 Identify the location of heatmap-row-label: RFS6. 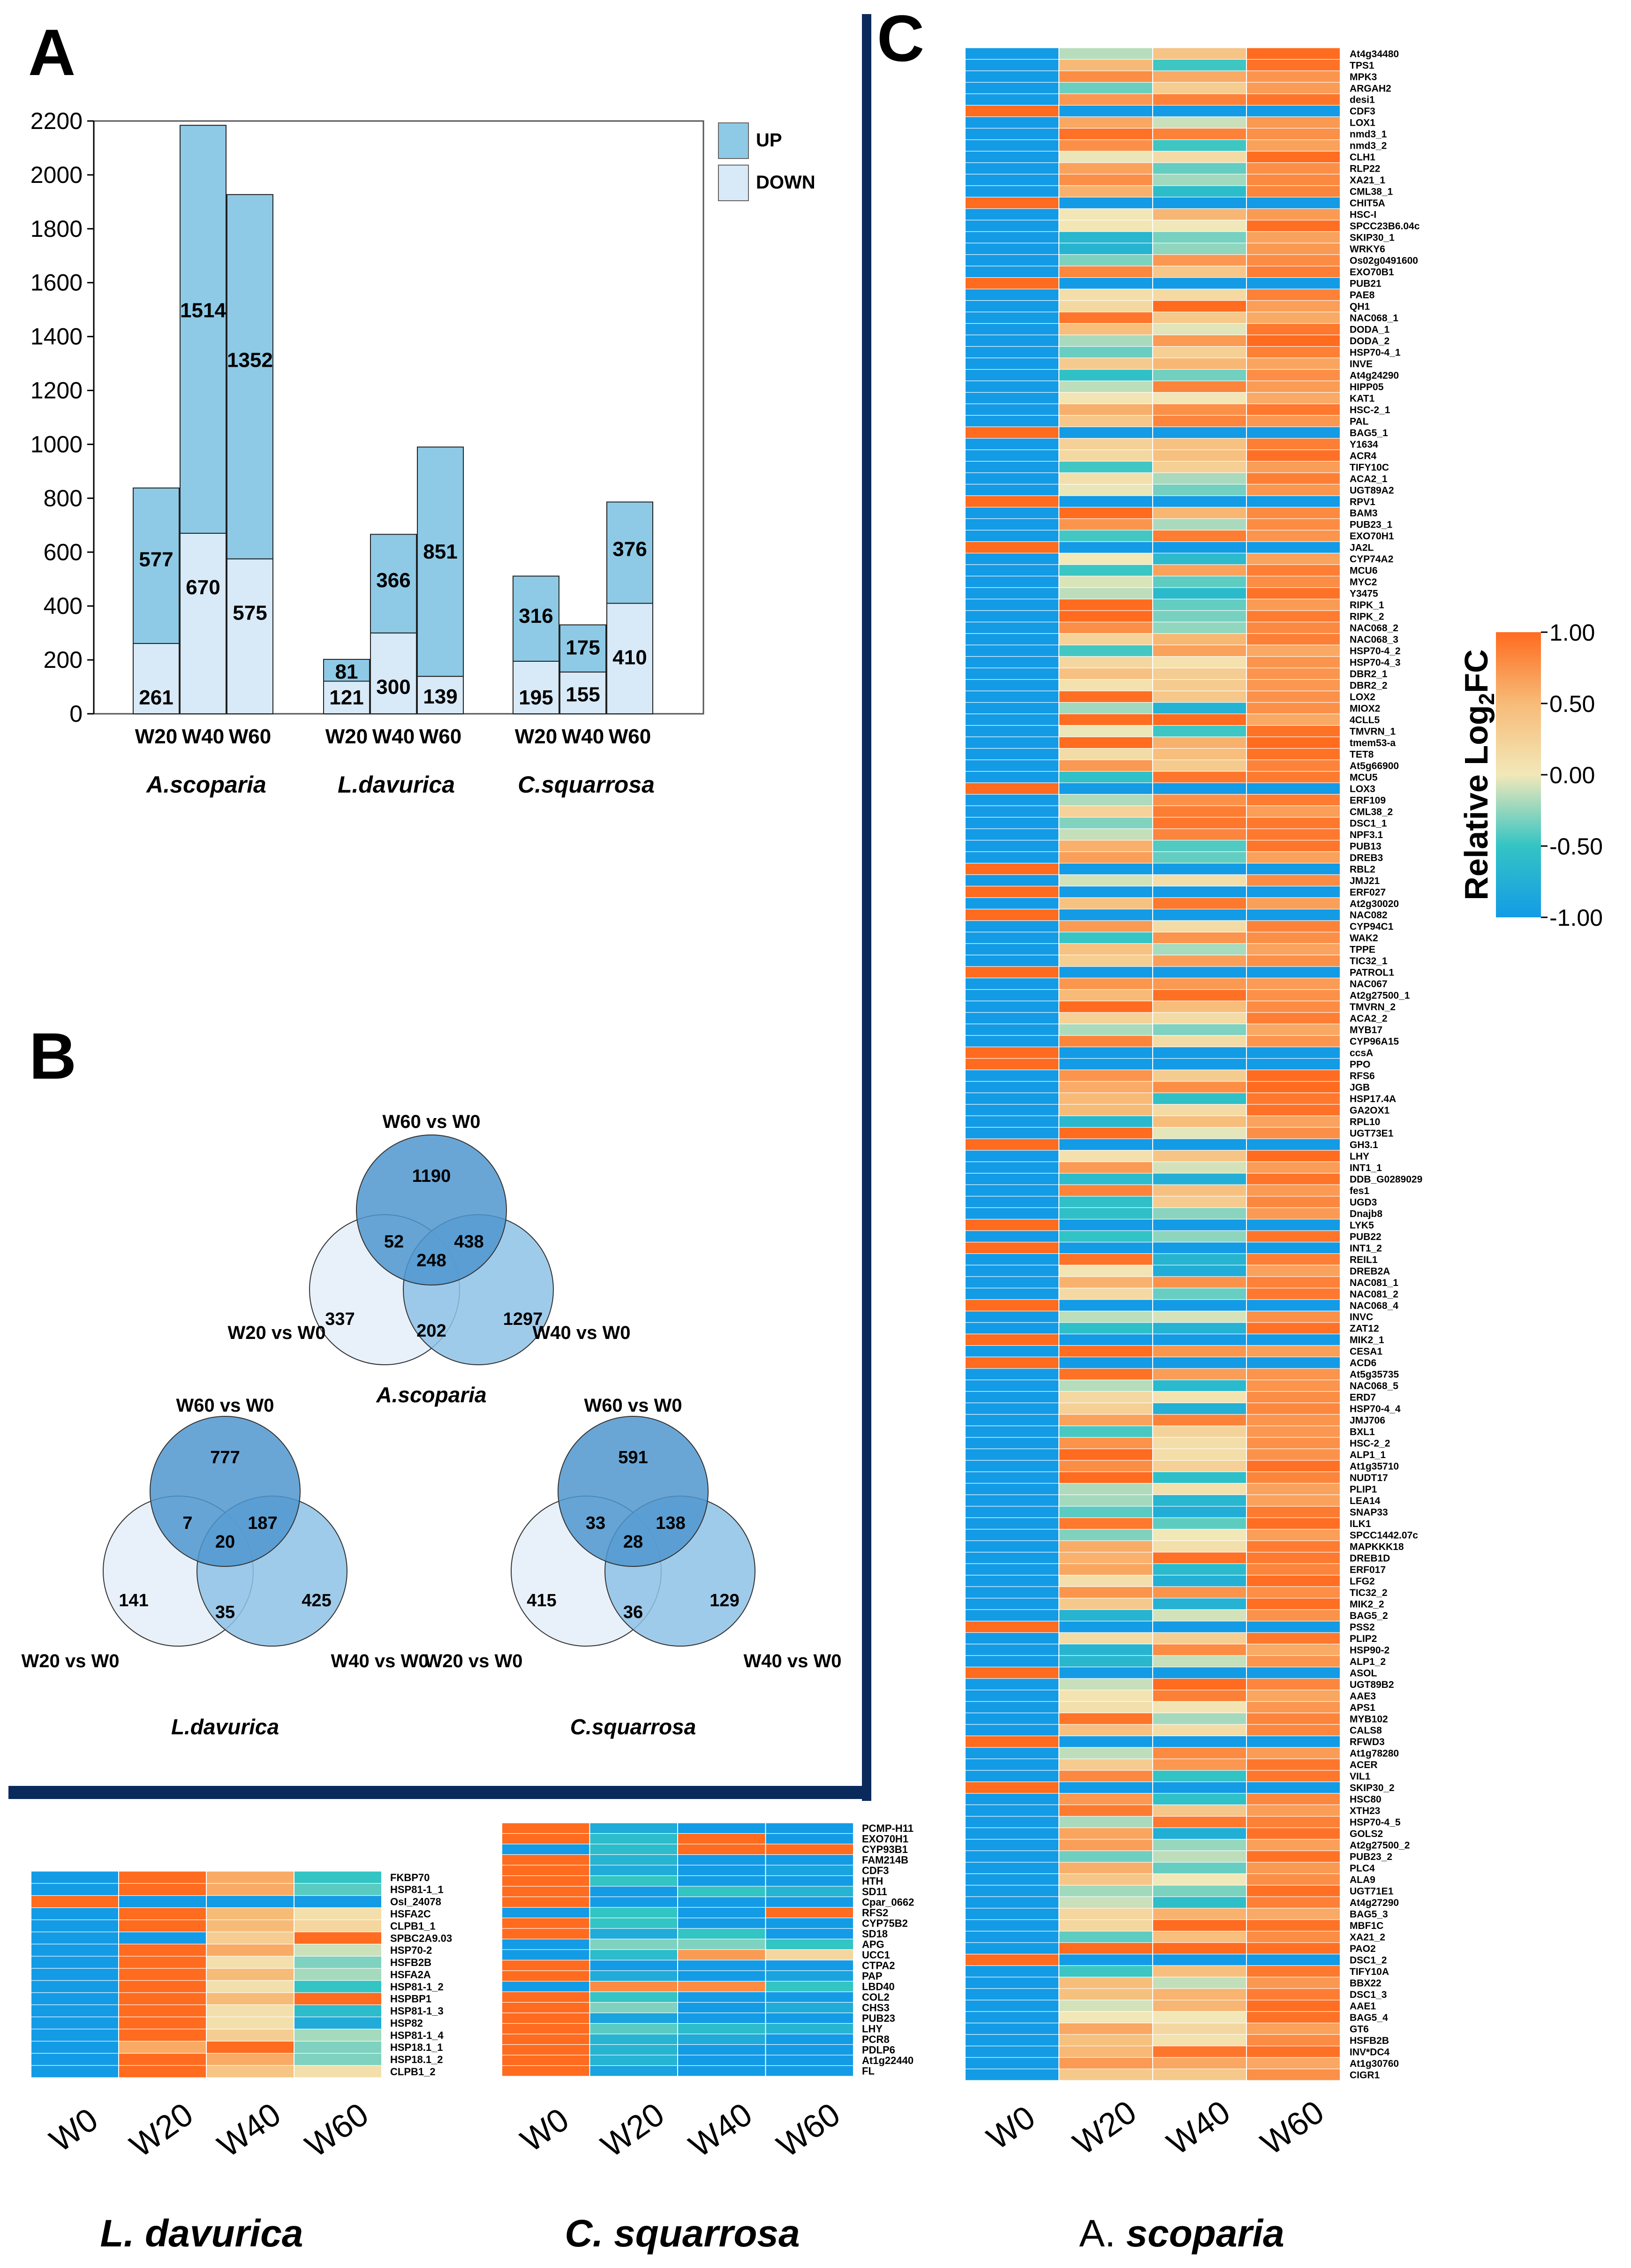
(1362, 1076).